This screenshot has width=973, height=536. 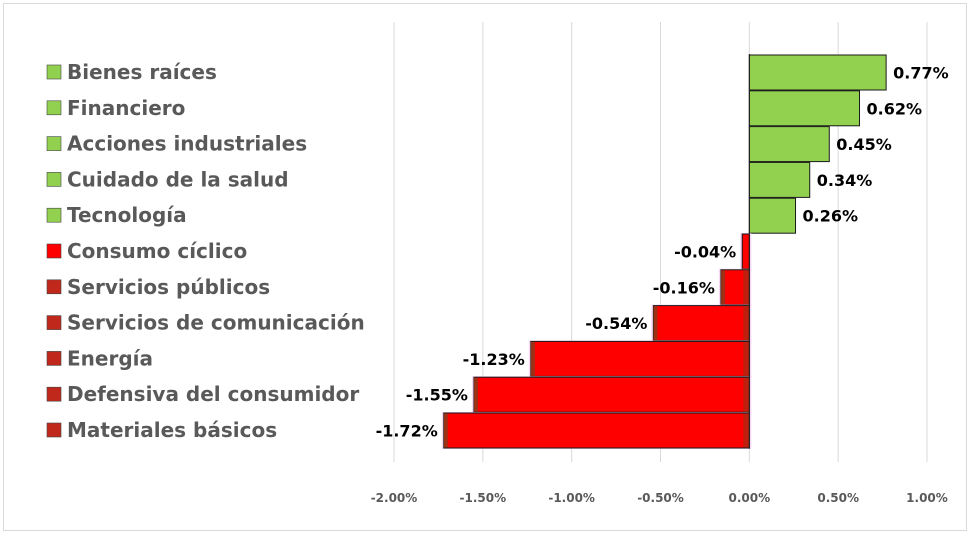 I want to click on legend-label: Cuidado de la salud, so click(x=178, y=179).